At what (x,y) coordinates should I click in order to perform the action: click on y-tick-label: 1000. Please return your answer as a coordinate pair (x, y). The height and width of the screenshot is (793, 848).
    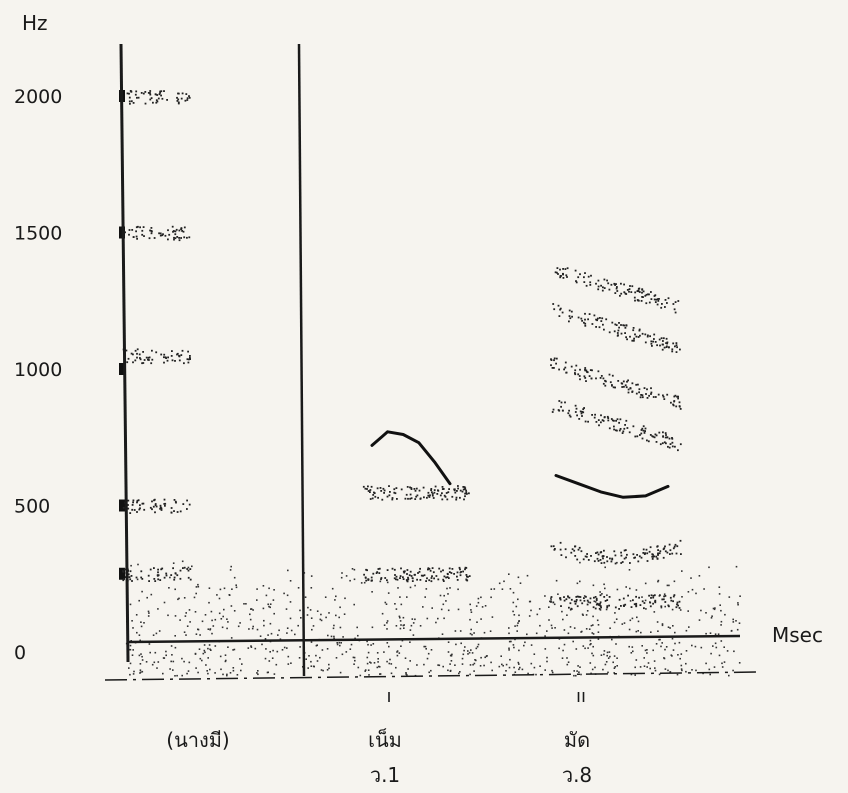
    Looking at the image, I should click on (38, 370).